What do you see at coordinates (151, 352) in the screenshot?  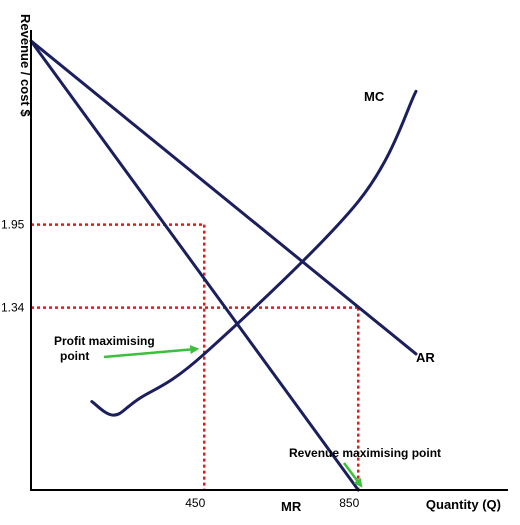 I see `annotation-1-arrow` at bounding box center [151, 352].